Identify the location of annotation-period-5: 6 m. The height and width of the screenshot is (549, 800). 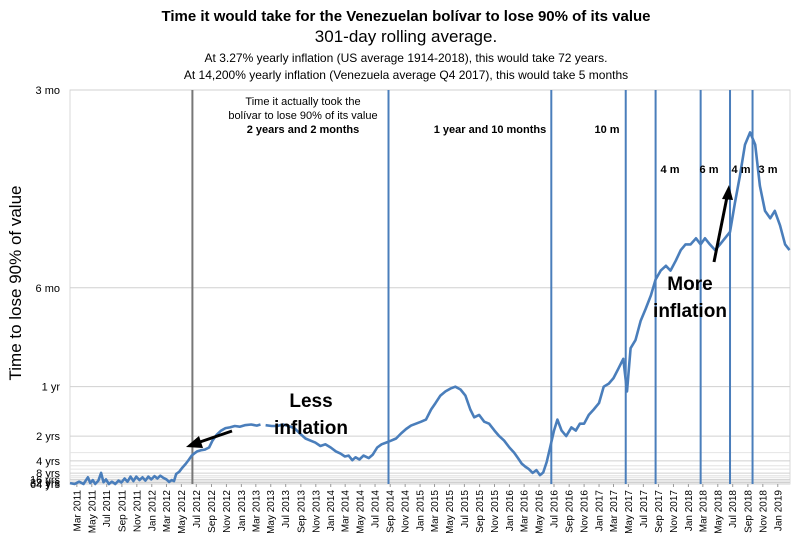
(709, 170).